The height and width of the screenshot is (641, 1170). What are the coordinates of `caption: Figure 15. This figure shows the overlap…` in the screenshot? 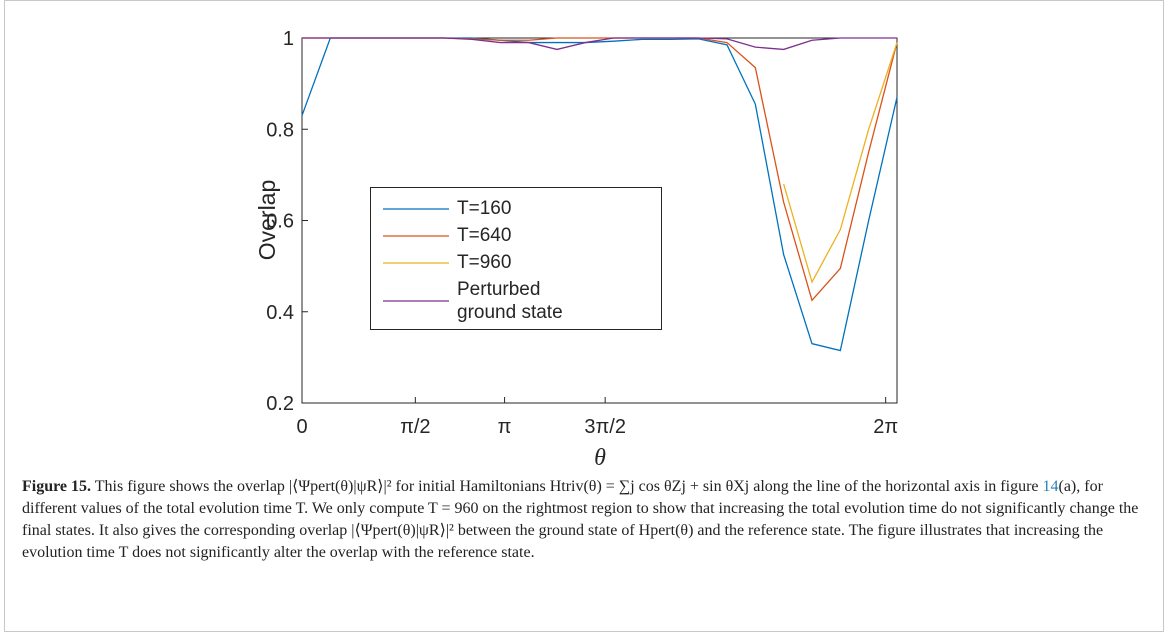 It's located at (584, 520).